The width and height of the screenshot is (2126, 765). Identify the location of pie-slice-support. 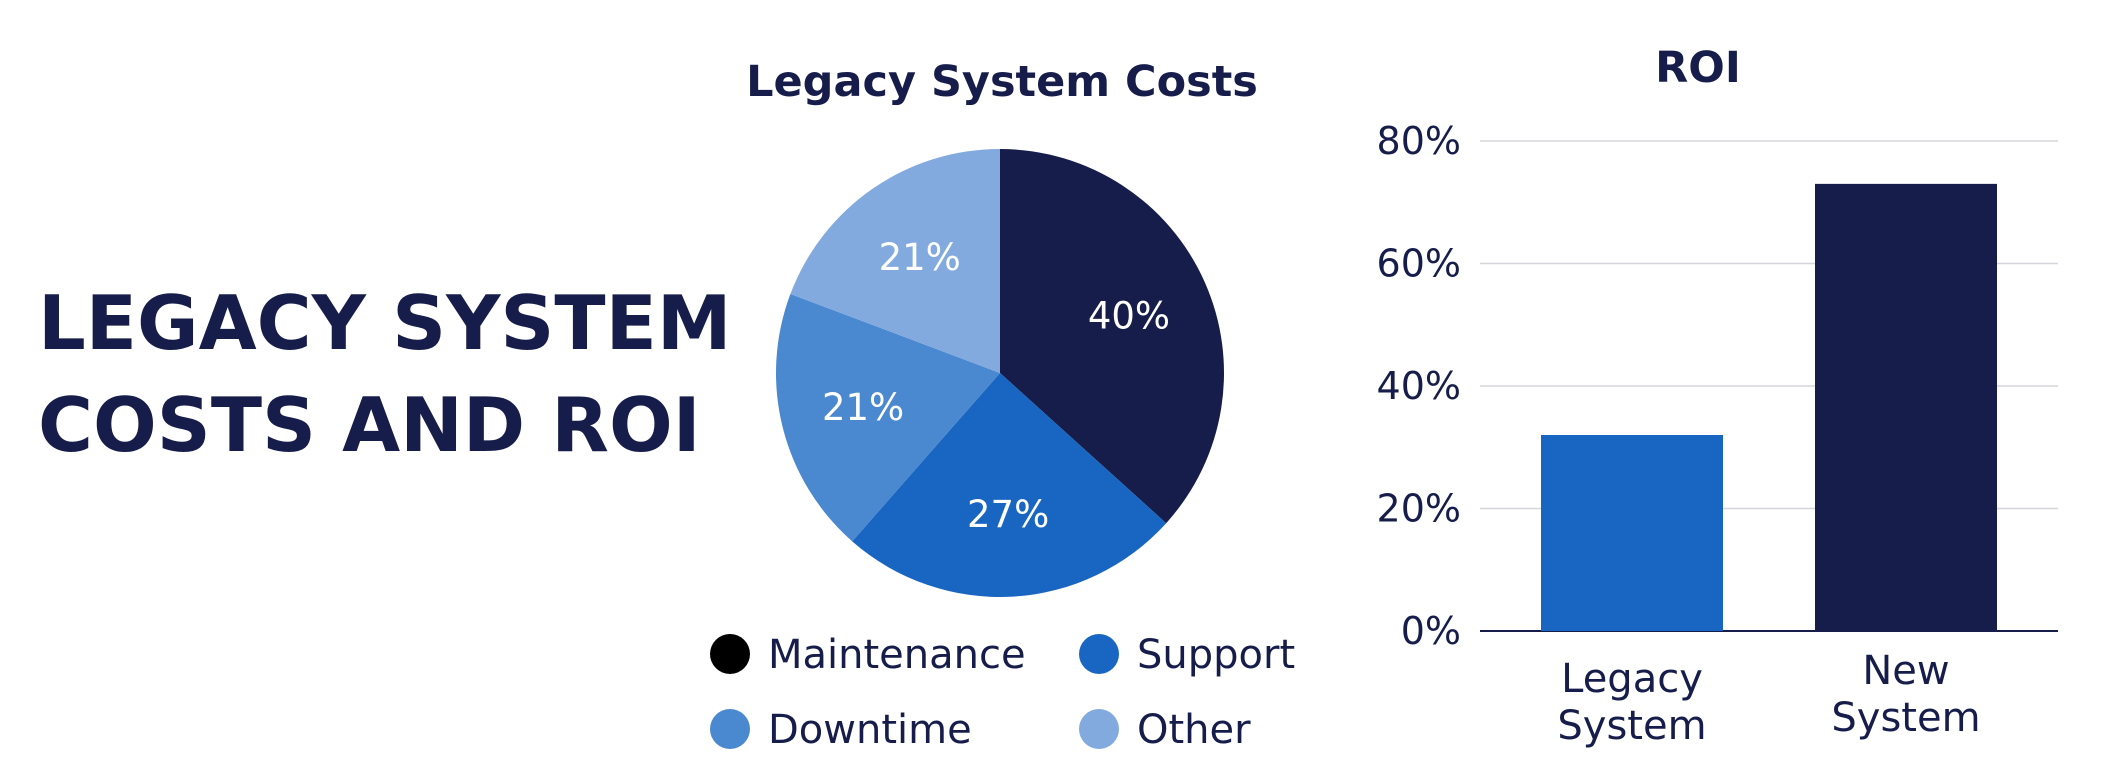
(1009, 485).